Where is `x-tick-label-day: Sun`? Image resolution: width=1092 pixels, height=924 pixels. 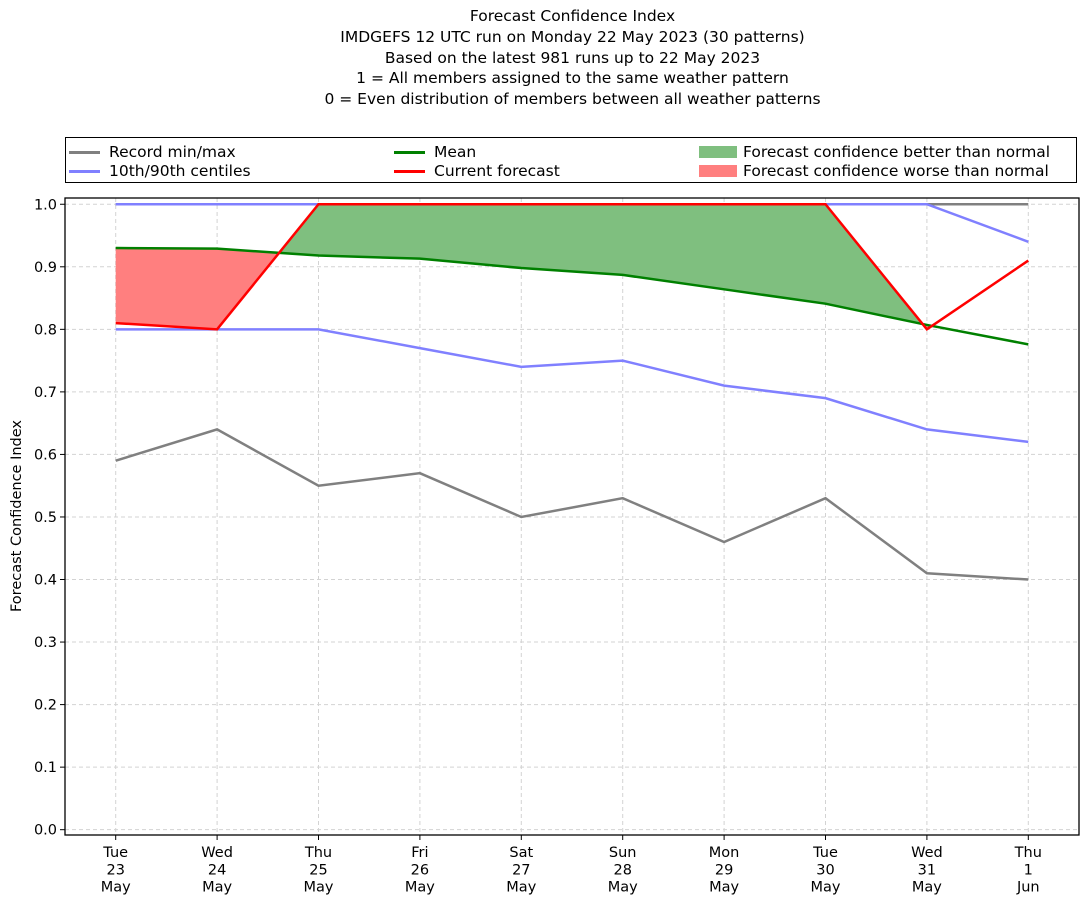
x-tick-label-day: Sun is located at coordinates (623, 853).